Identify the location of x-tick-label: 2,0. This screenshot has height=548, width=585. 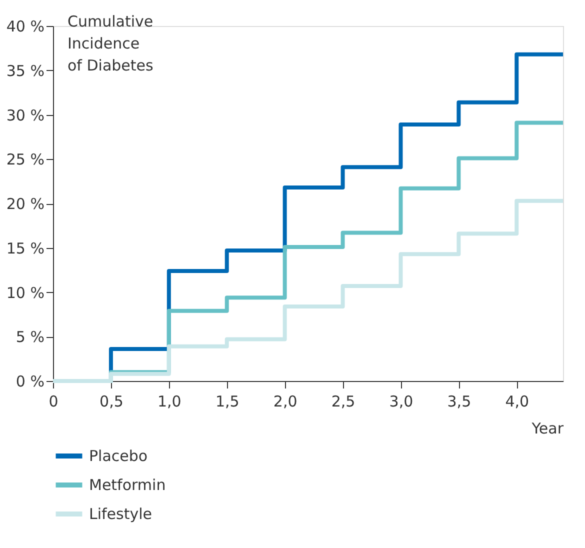
(285, 401).